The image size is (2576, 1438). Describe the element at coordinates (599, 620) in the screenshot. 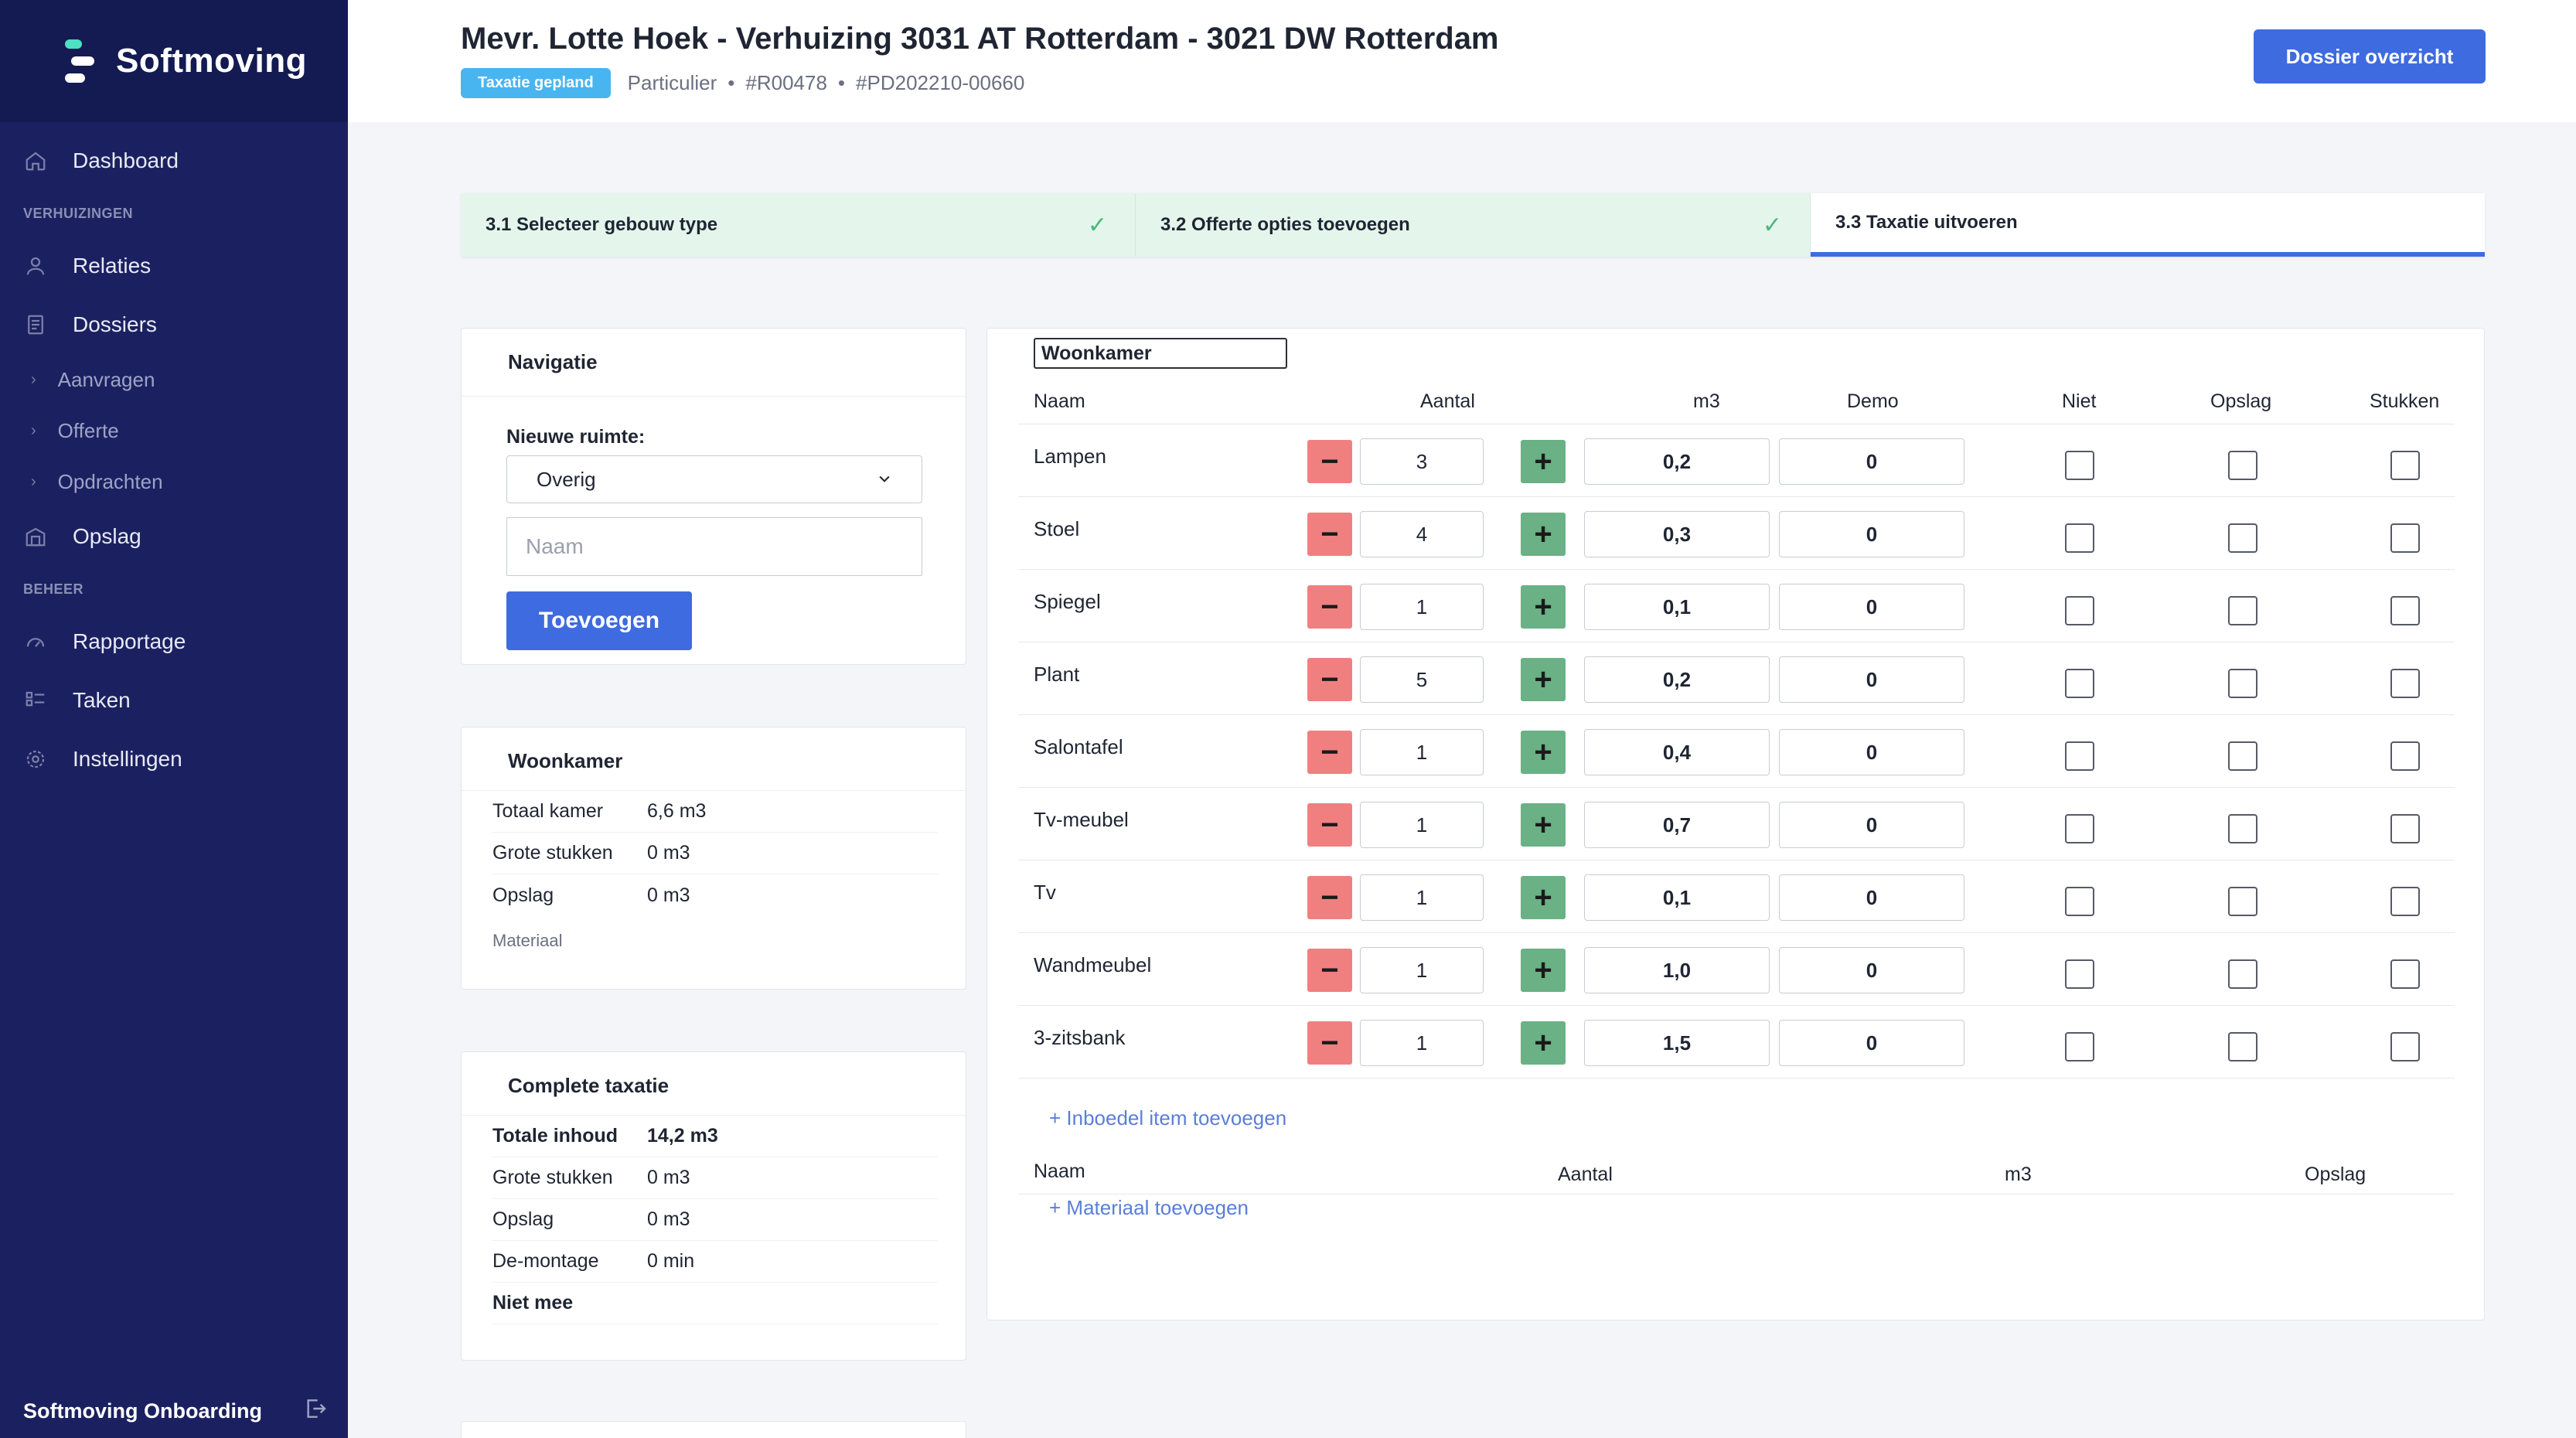

I see `add-room-button: Toevoegen` at that location.